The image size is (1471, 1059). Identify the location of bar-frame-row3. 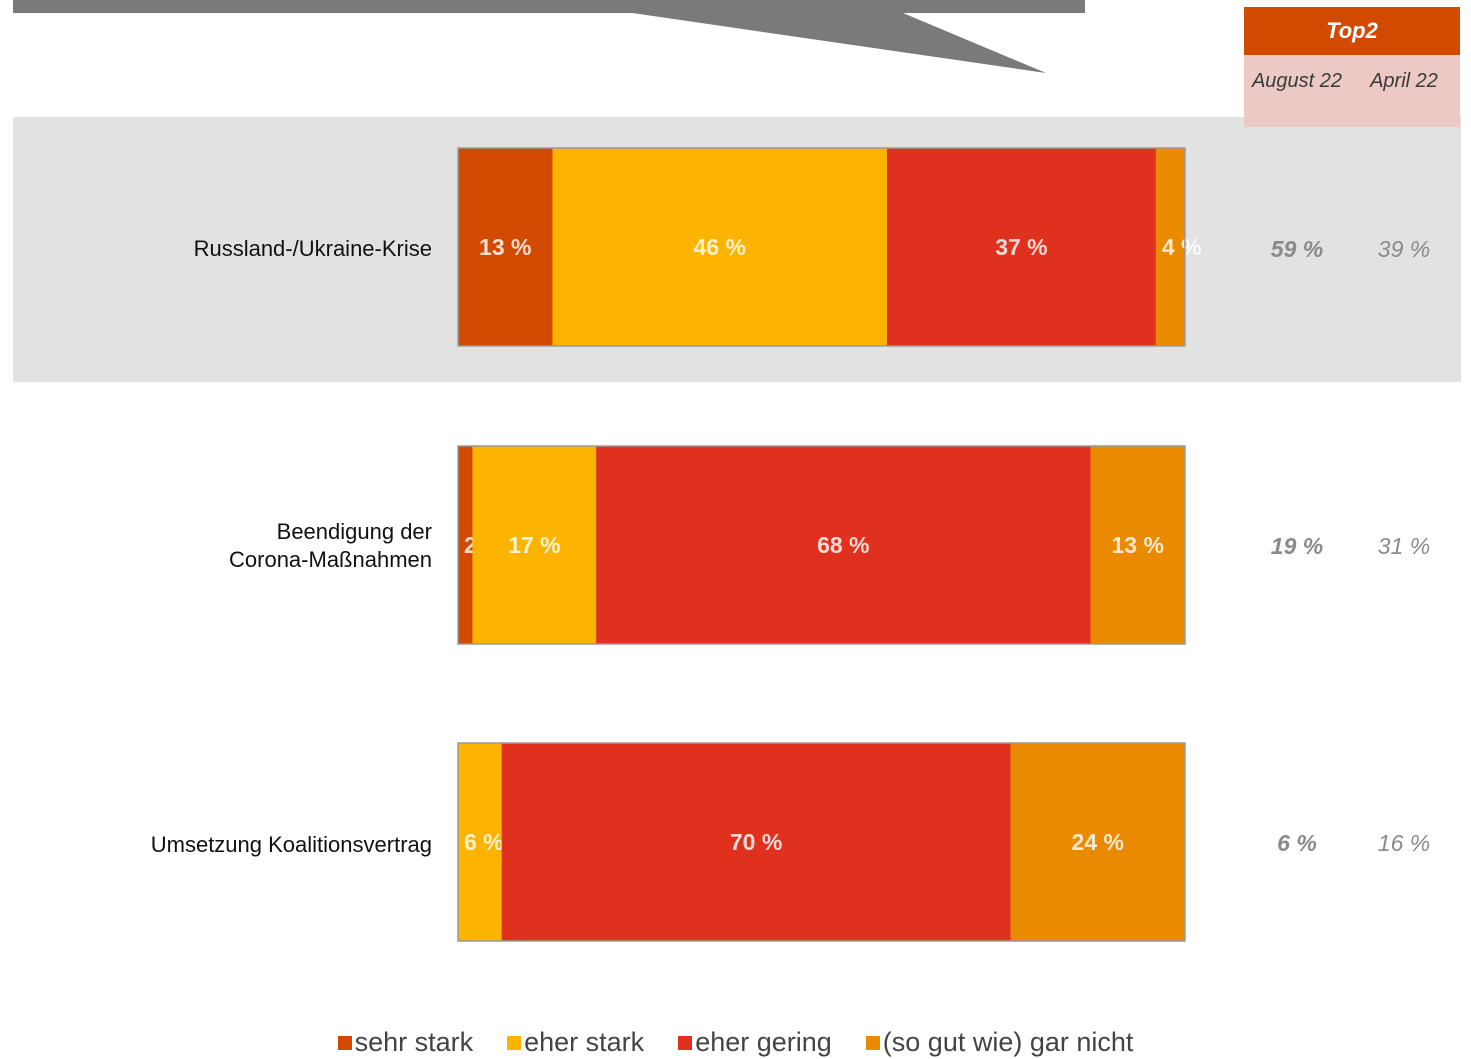
(821, 842).